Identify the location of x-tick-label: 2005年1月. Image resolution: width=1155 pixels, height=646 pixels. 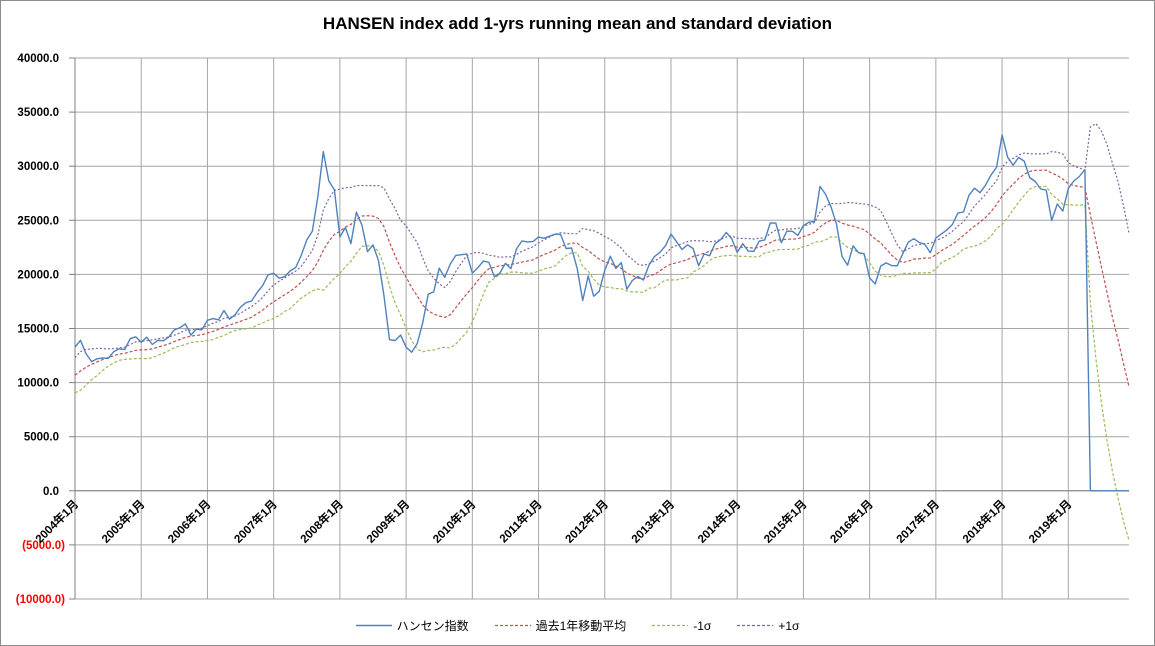
(123, 521).